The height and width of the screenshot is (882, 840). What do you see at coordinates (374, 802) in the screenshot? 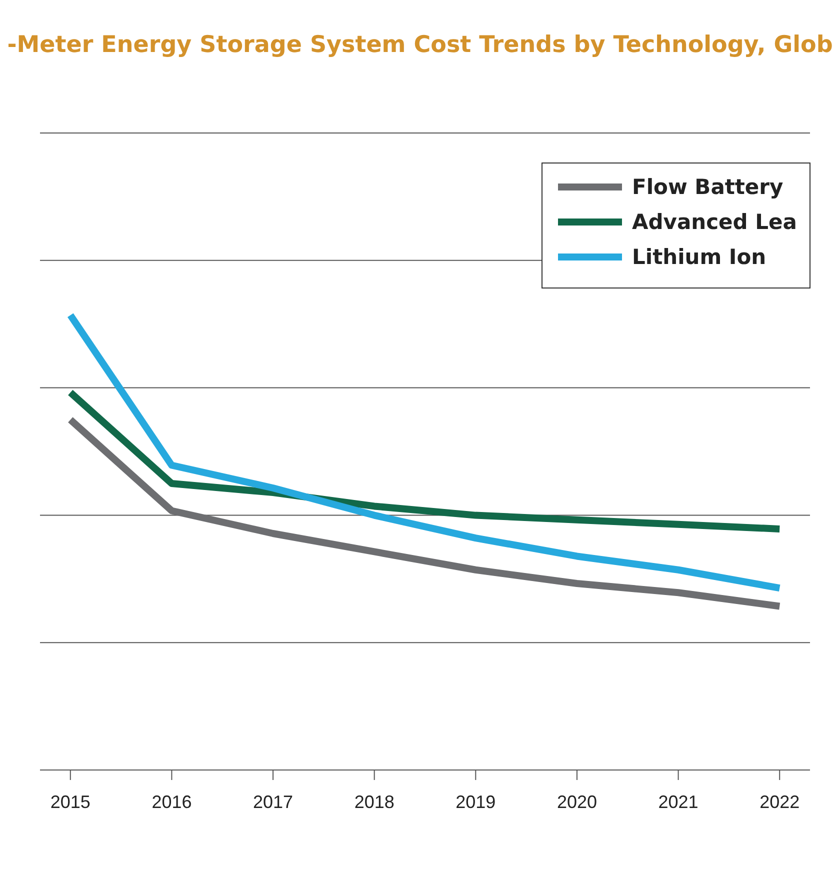
I see `x-tick-label: 2018` at bounding box center [374, 802].